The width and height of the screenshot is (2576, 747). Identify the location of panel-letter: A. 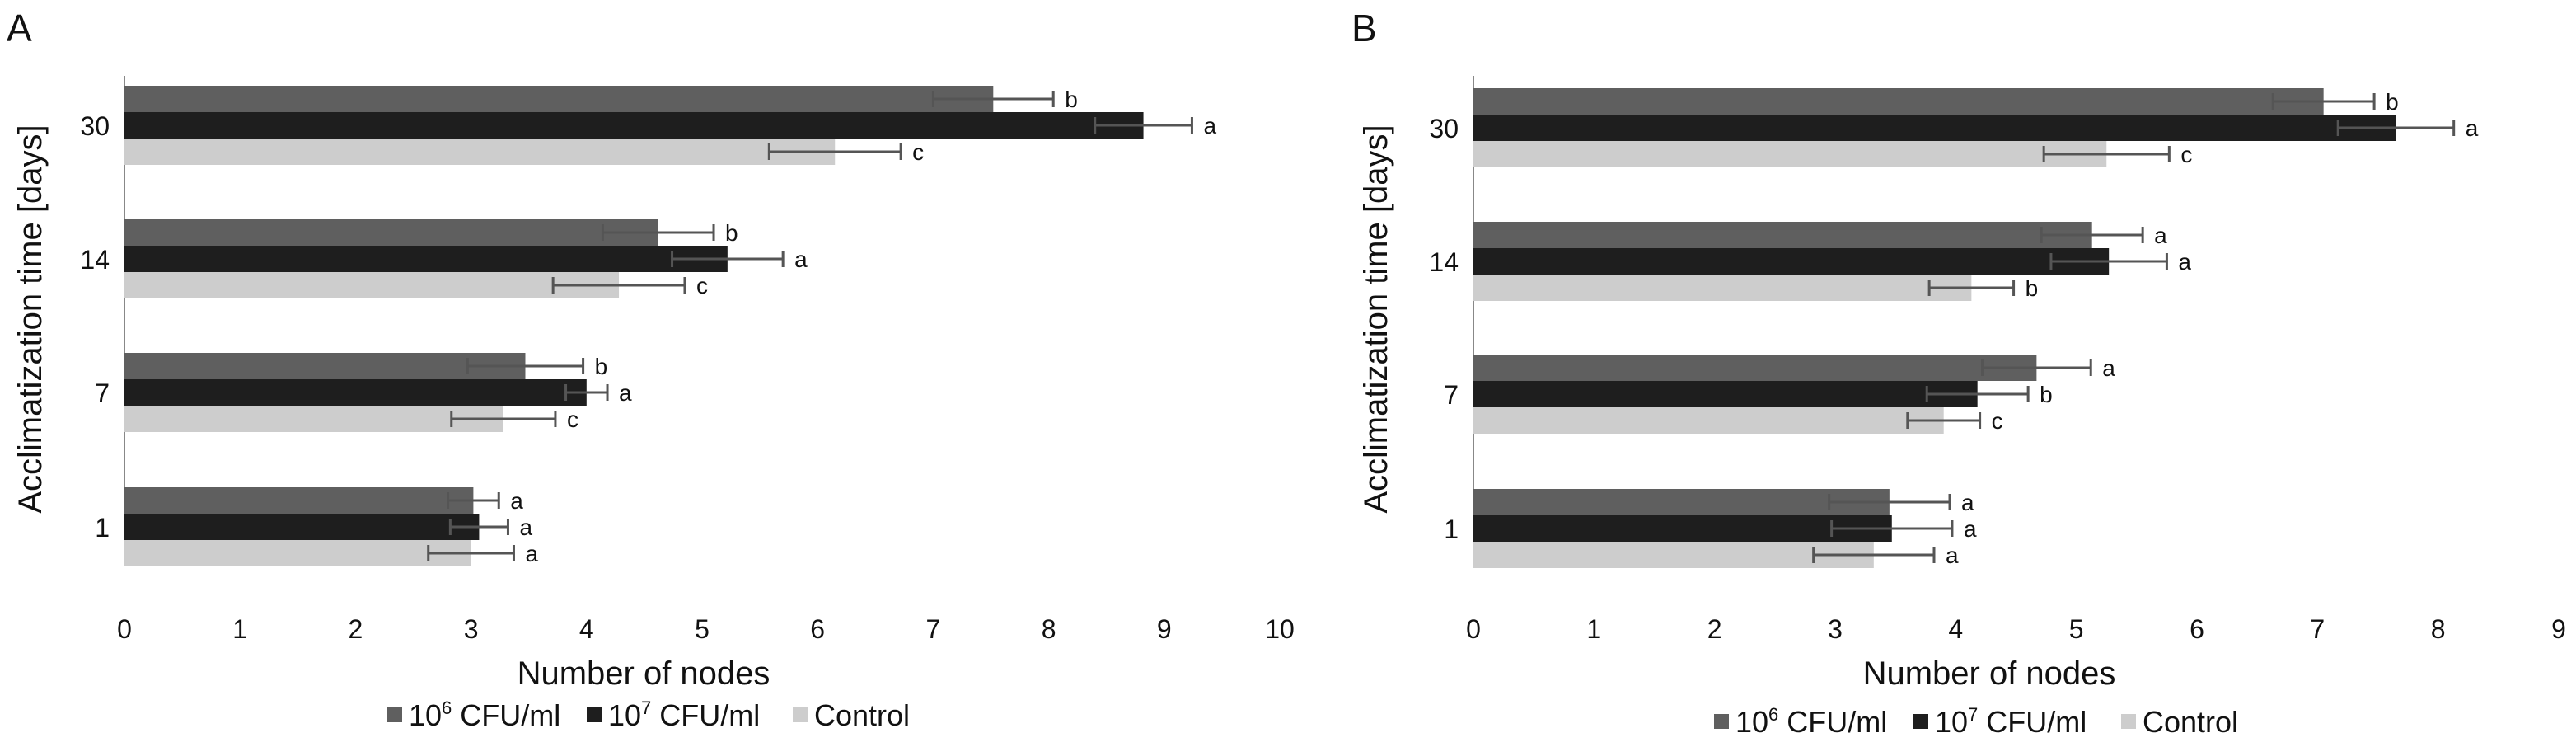
(19, 28).